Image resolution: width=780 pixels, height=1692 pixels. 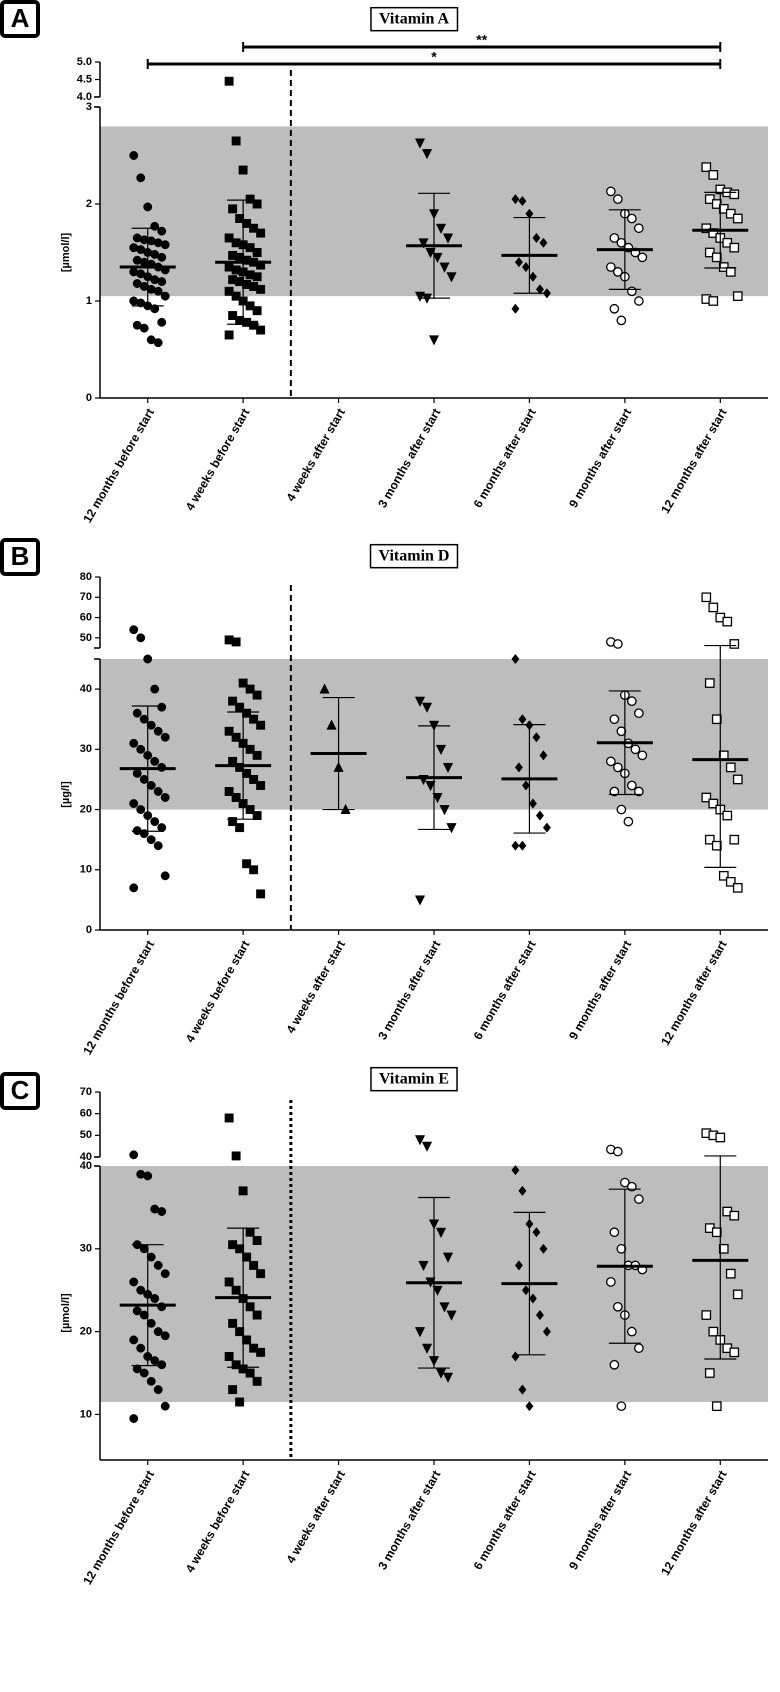 What do you see at coordinates (86, 638) in the screenshot?
I see `y-tick-label: 50` at bounding box center [86, 638].